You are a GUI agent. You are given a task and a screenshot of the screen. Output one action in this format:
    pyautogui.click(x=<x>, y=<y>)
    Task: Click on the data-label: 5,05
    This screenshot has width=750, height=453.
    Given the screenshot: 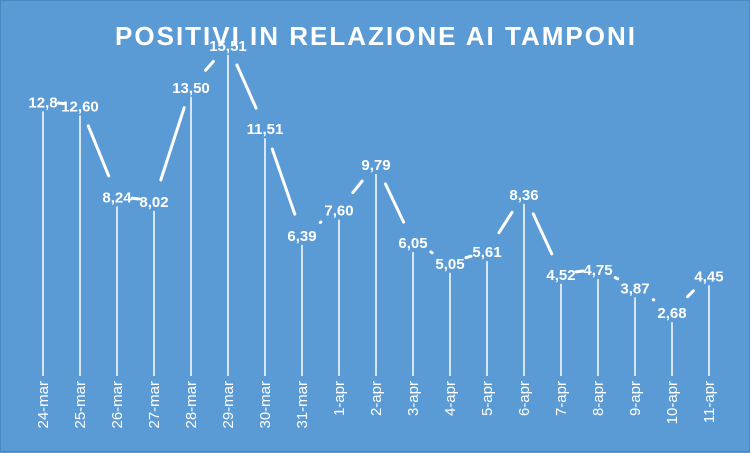 What is the action you would take?
    pyautogui.click(x=449, y=264)
    